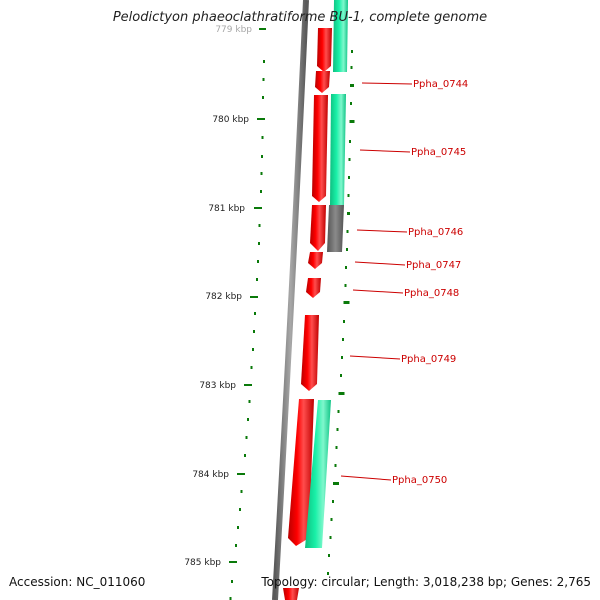 The height and width of the screenshot is (600, 600). I want to click on scale-ticks, so click(247, 295).